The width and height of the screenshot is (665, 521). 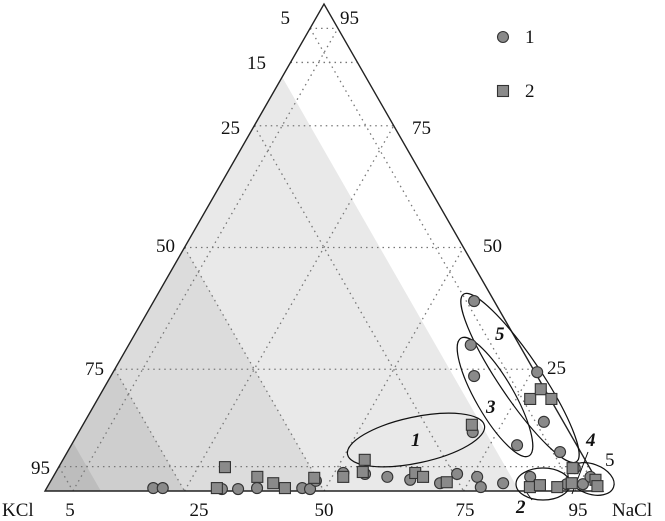 What do you see at coordinates (556, 368) in the screenshot?
I see `right-tick: 25` at bounding box center [556, 368].